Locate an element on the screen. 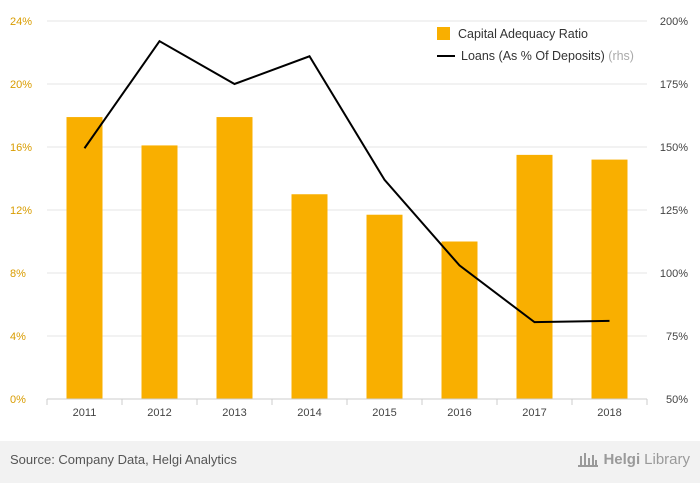 The width and height of the screenshot is (700, 483). y-left-tick-label: 20% is located at coordinates (21, 85).